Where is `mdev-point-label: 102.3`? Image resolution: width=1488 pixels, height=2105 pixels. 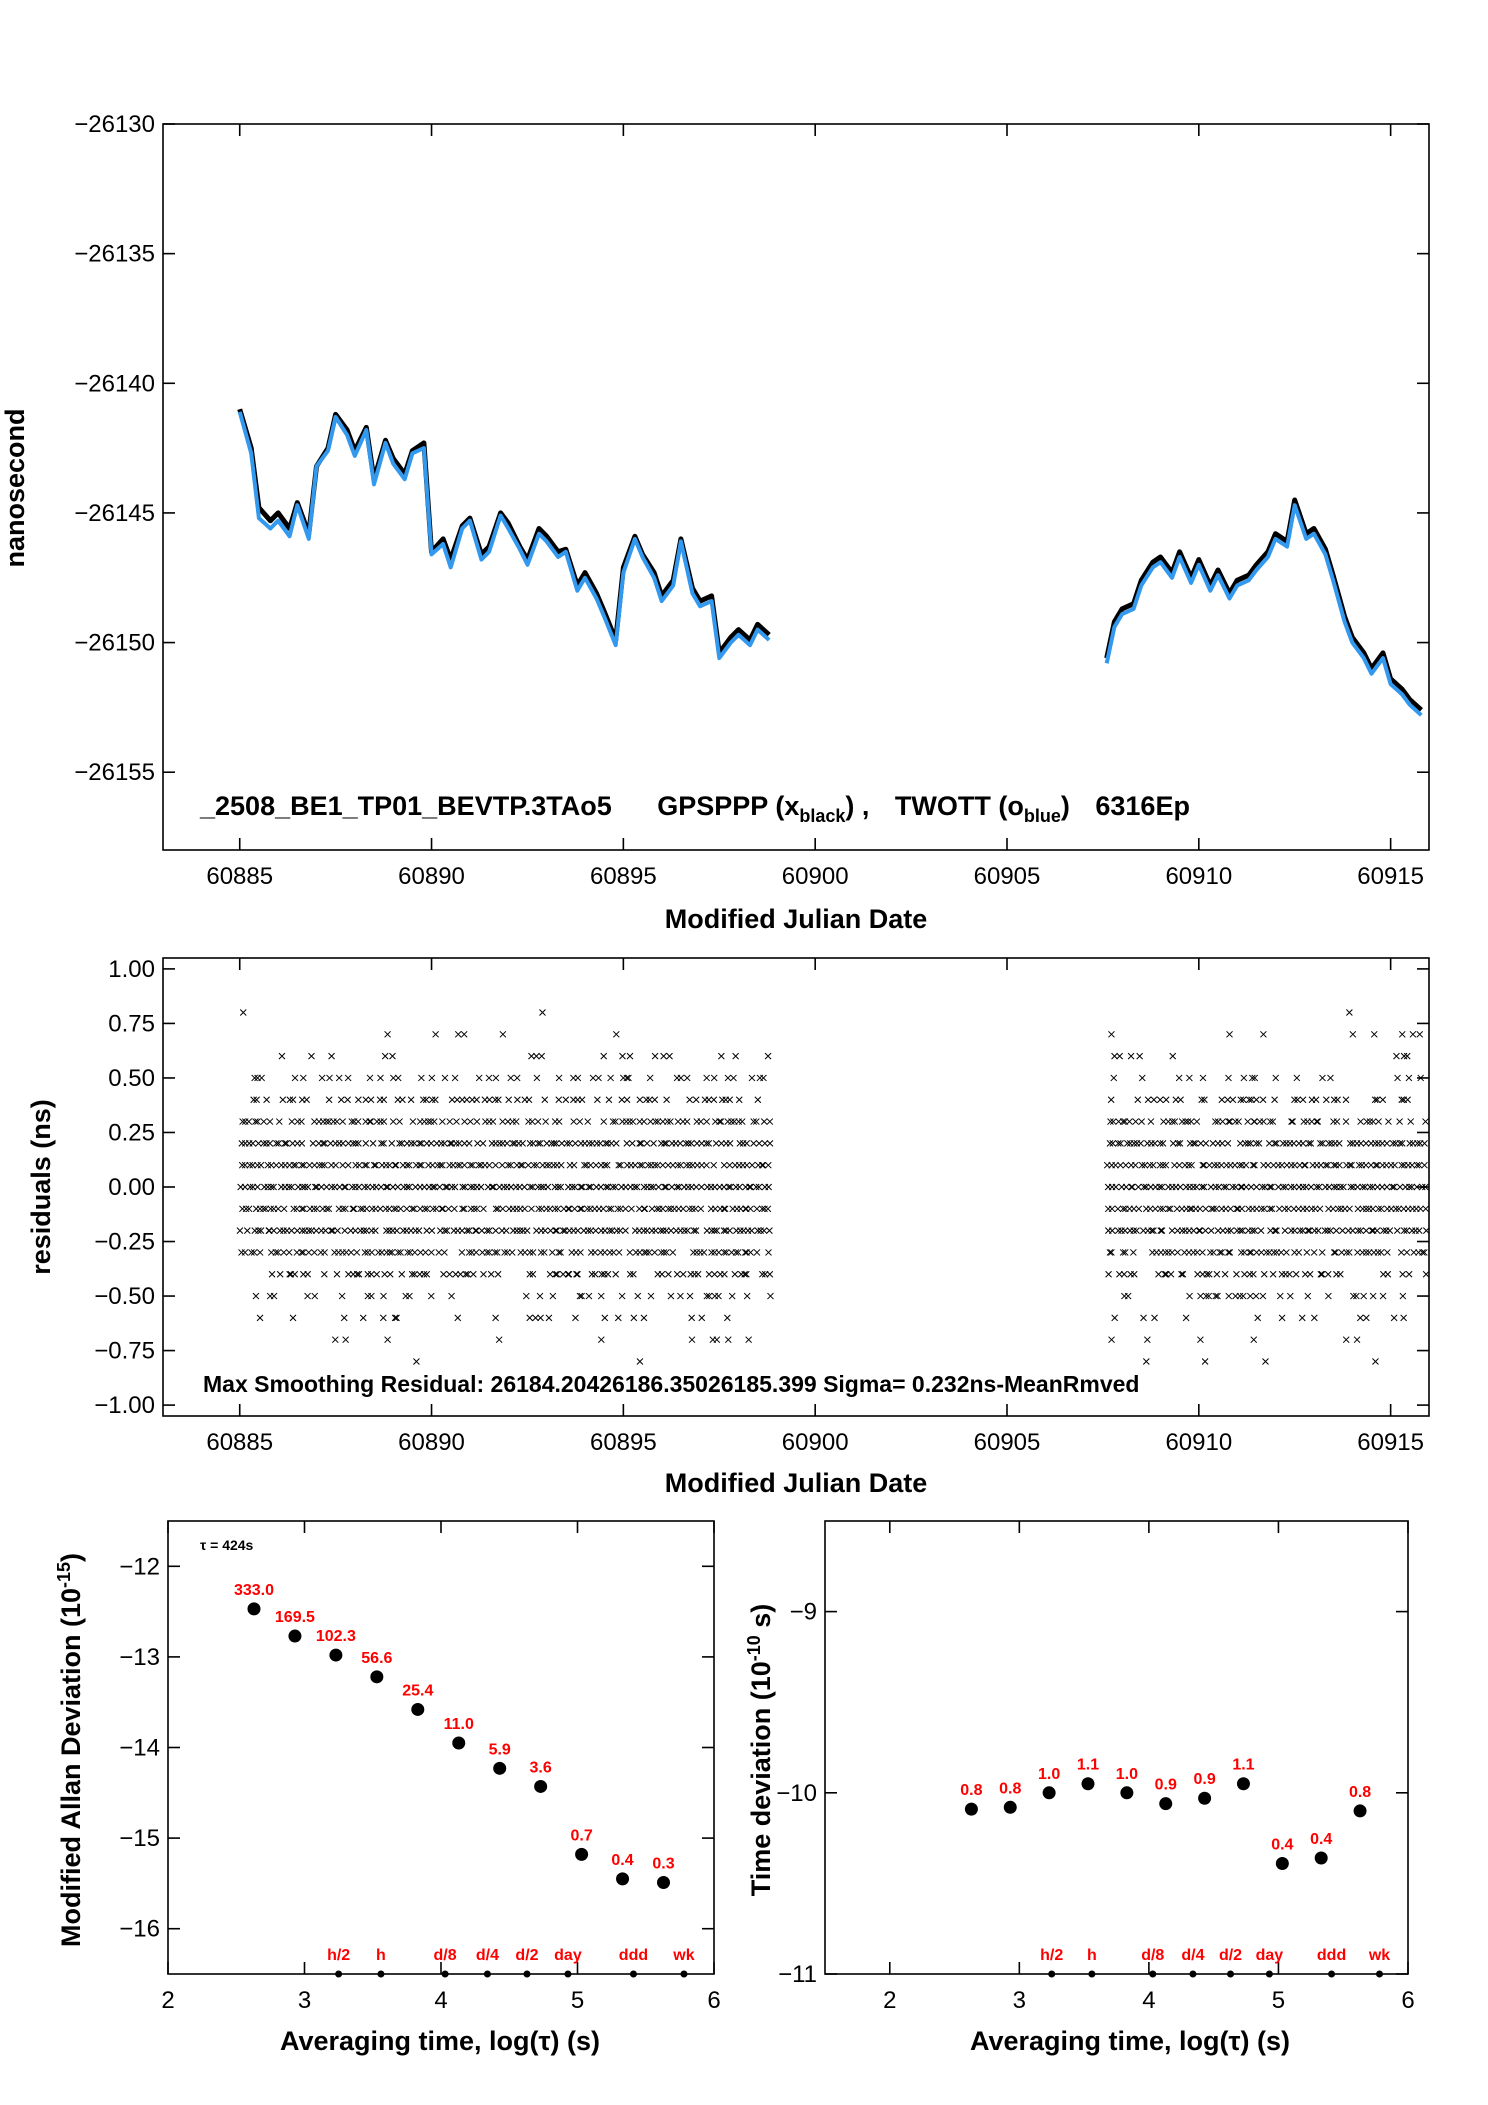
mdev-point-label: 102.3 is located at coordinates (336, 1636).